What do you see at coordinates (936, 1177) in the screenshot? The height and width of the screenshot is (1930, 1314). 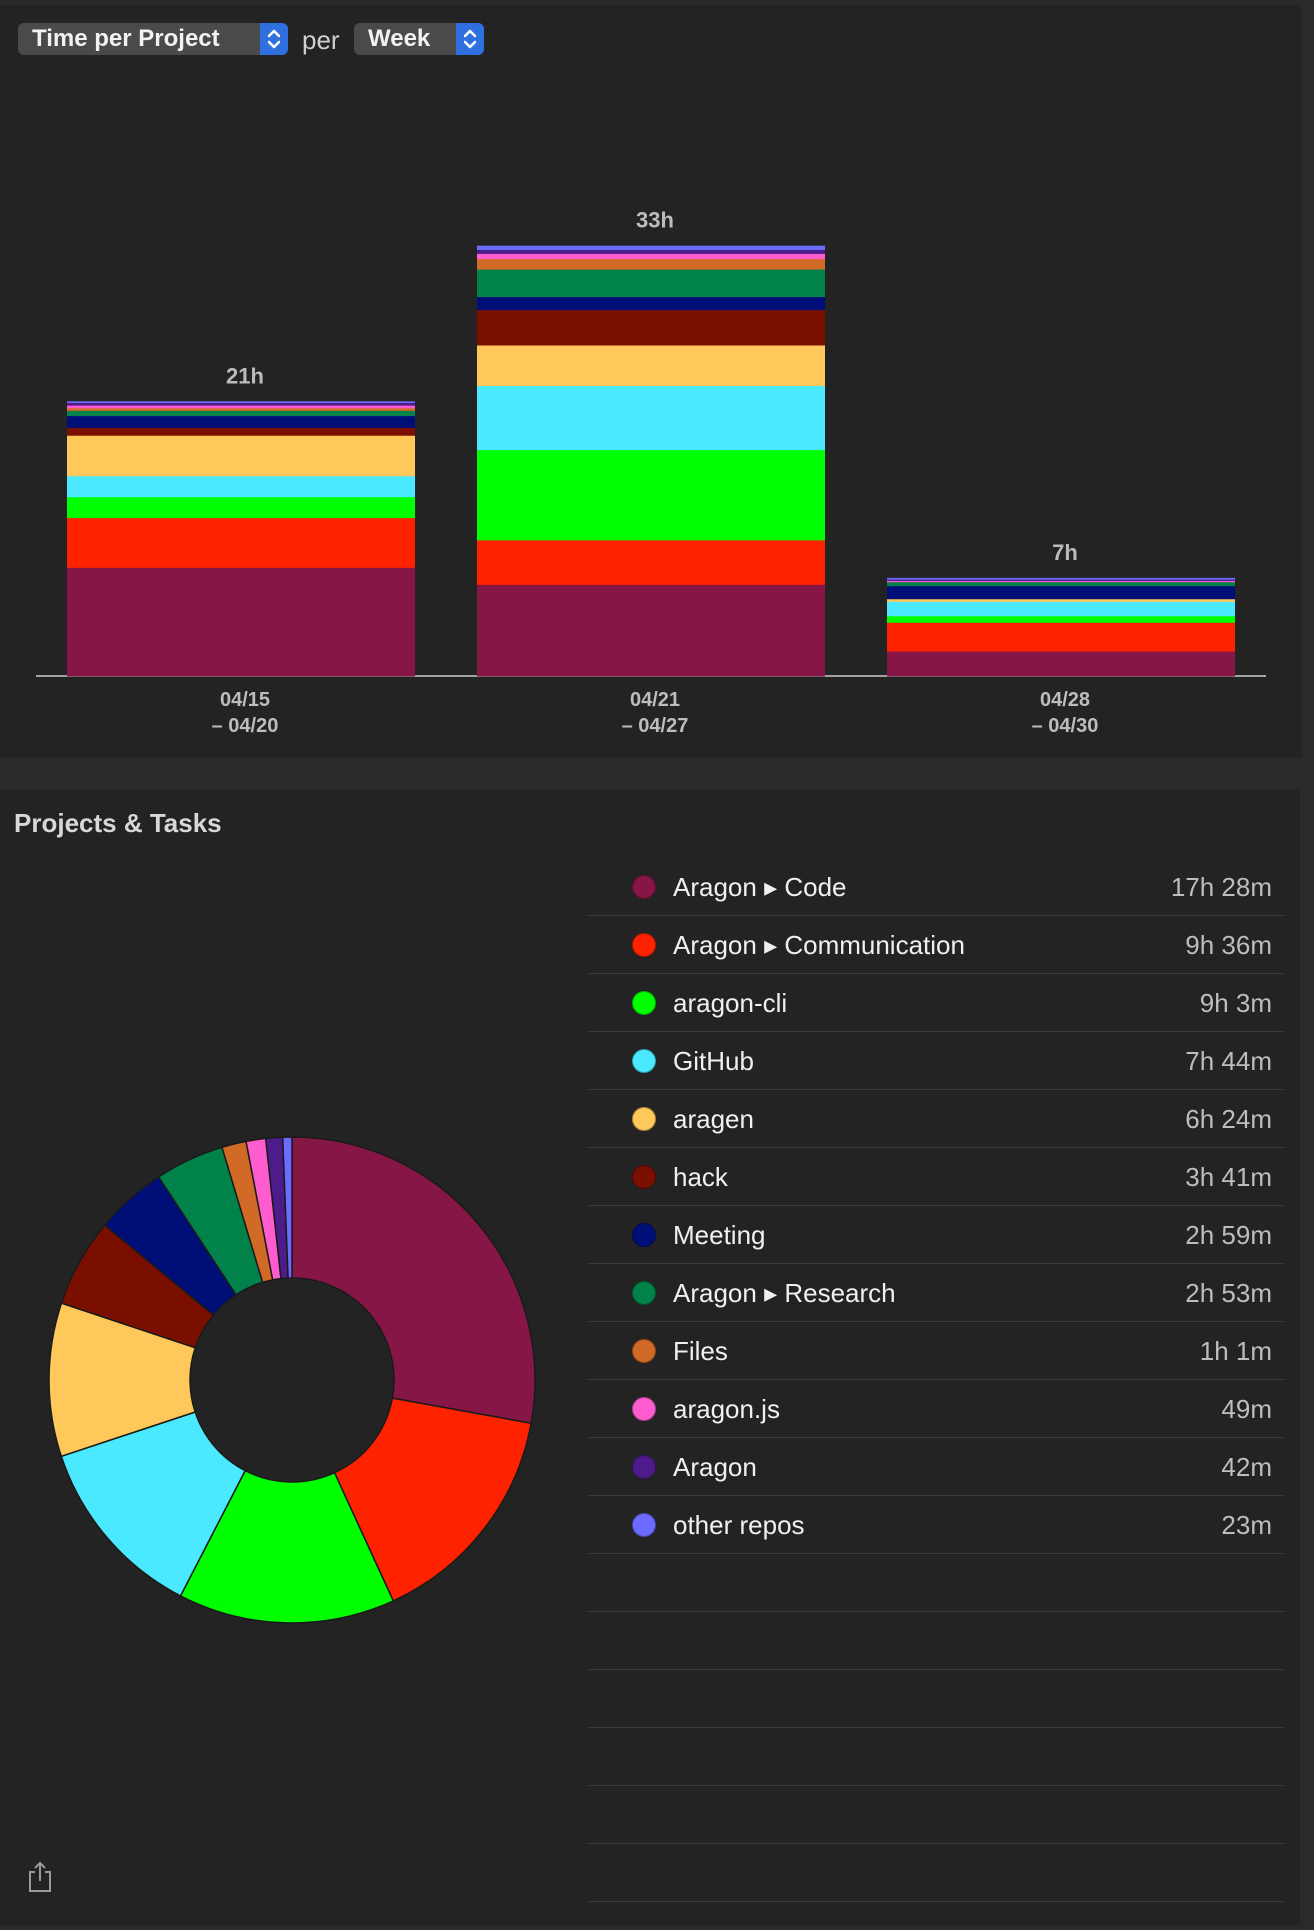 I see `list-item: hack 3h 41m` at bounding box center [936, 1177].